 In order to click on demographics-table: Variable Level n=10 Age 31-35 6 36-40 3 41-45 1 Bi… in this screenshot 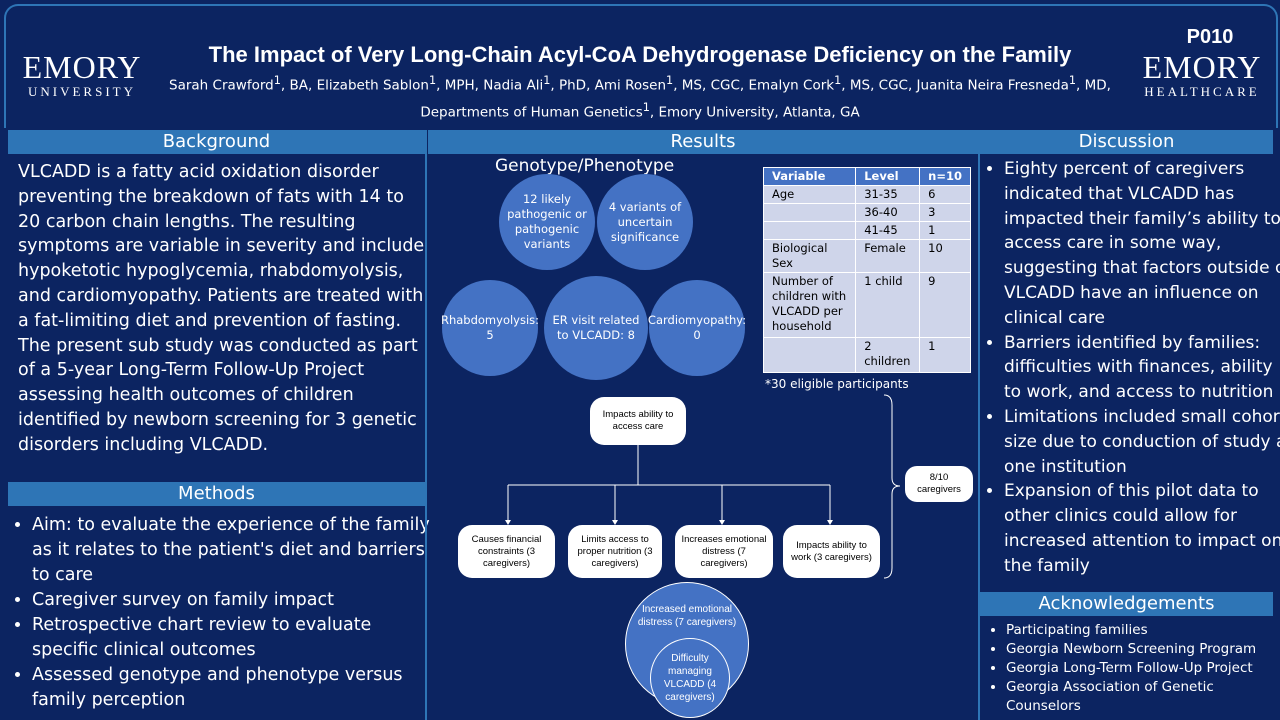, I will do `click(866, 270)`.